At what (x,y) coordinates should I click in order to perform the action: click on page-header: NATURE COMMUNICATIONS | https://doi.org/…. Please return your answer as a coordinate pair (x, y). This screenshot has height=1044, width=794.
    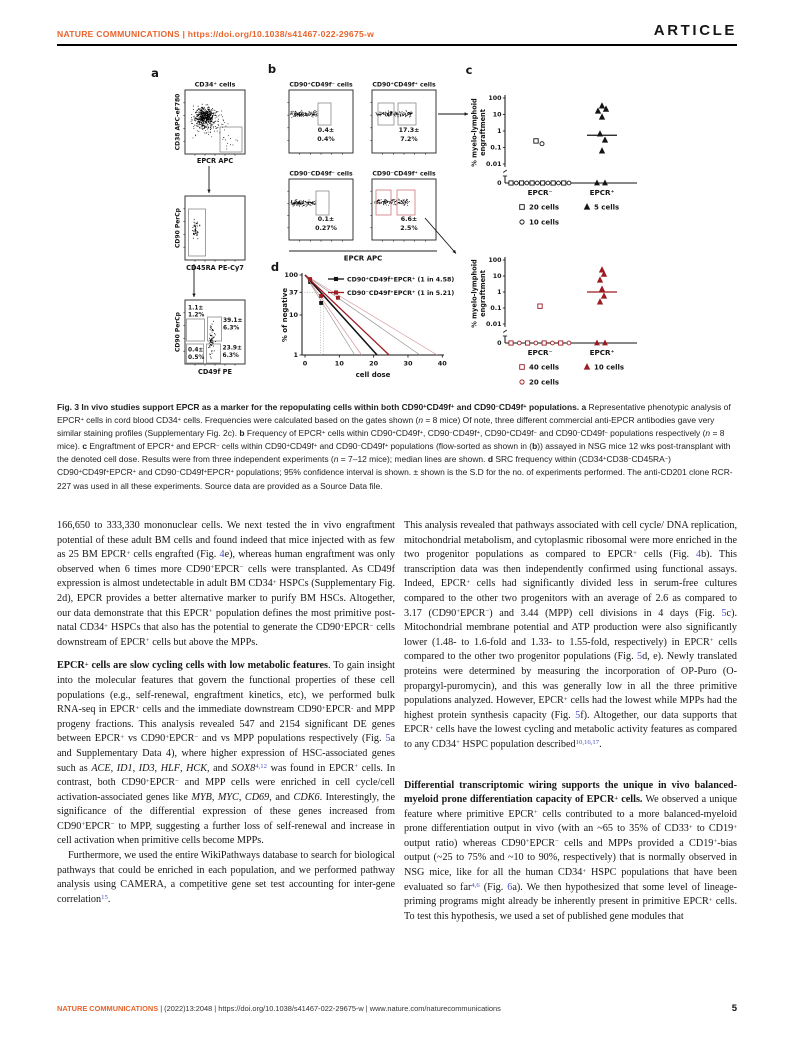
    Looking at the image, I should click on (397, 34).